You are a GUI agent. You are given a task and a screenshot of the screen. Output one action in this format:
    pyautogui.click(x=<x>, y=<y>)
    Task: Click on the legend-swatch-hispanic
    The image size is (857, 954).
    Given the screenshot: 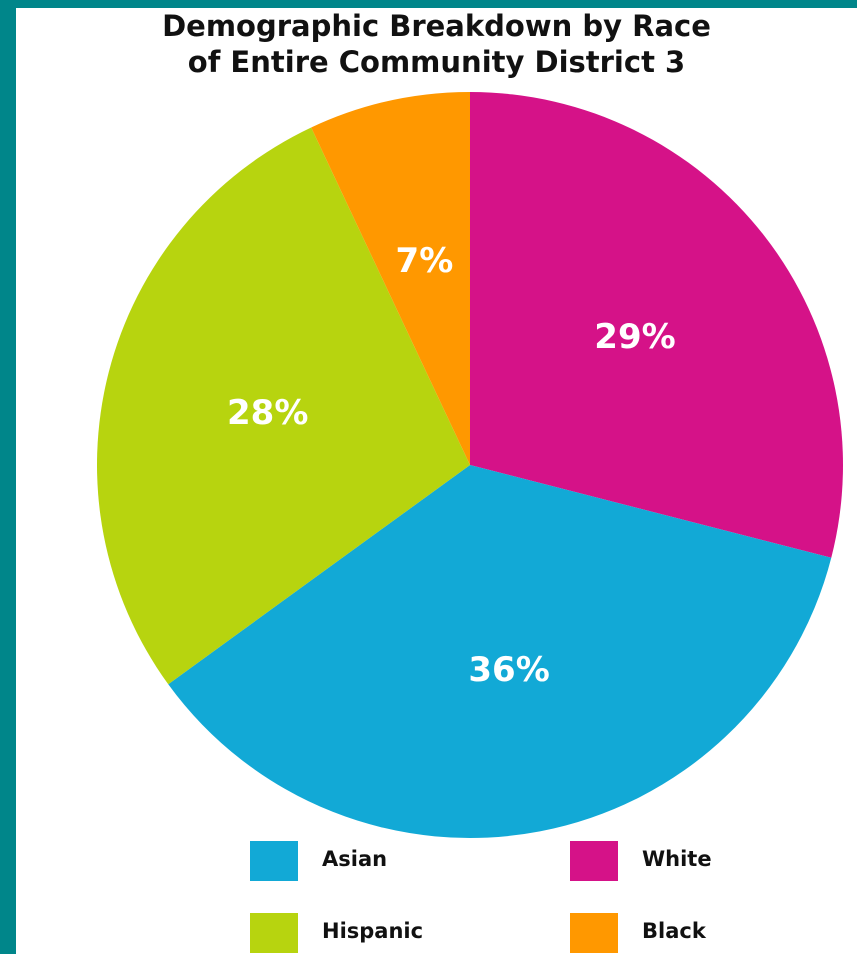 What is the action you would take?
    pyautogui.click(x=274, y=933)
    